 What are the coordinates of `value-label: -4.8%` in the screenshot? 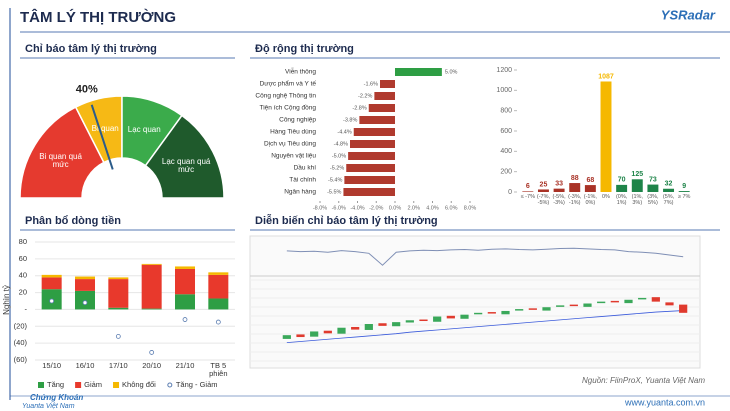 It's located at (341, 144).